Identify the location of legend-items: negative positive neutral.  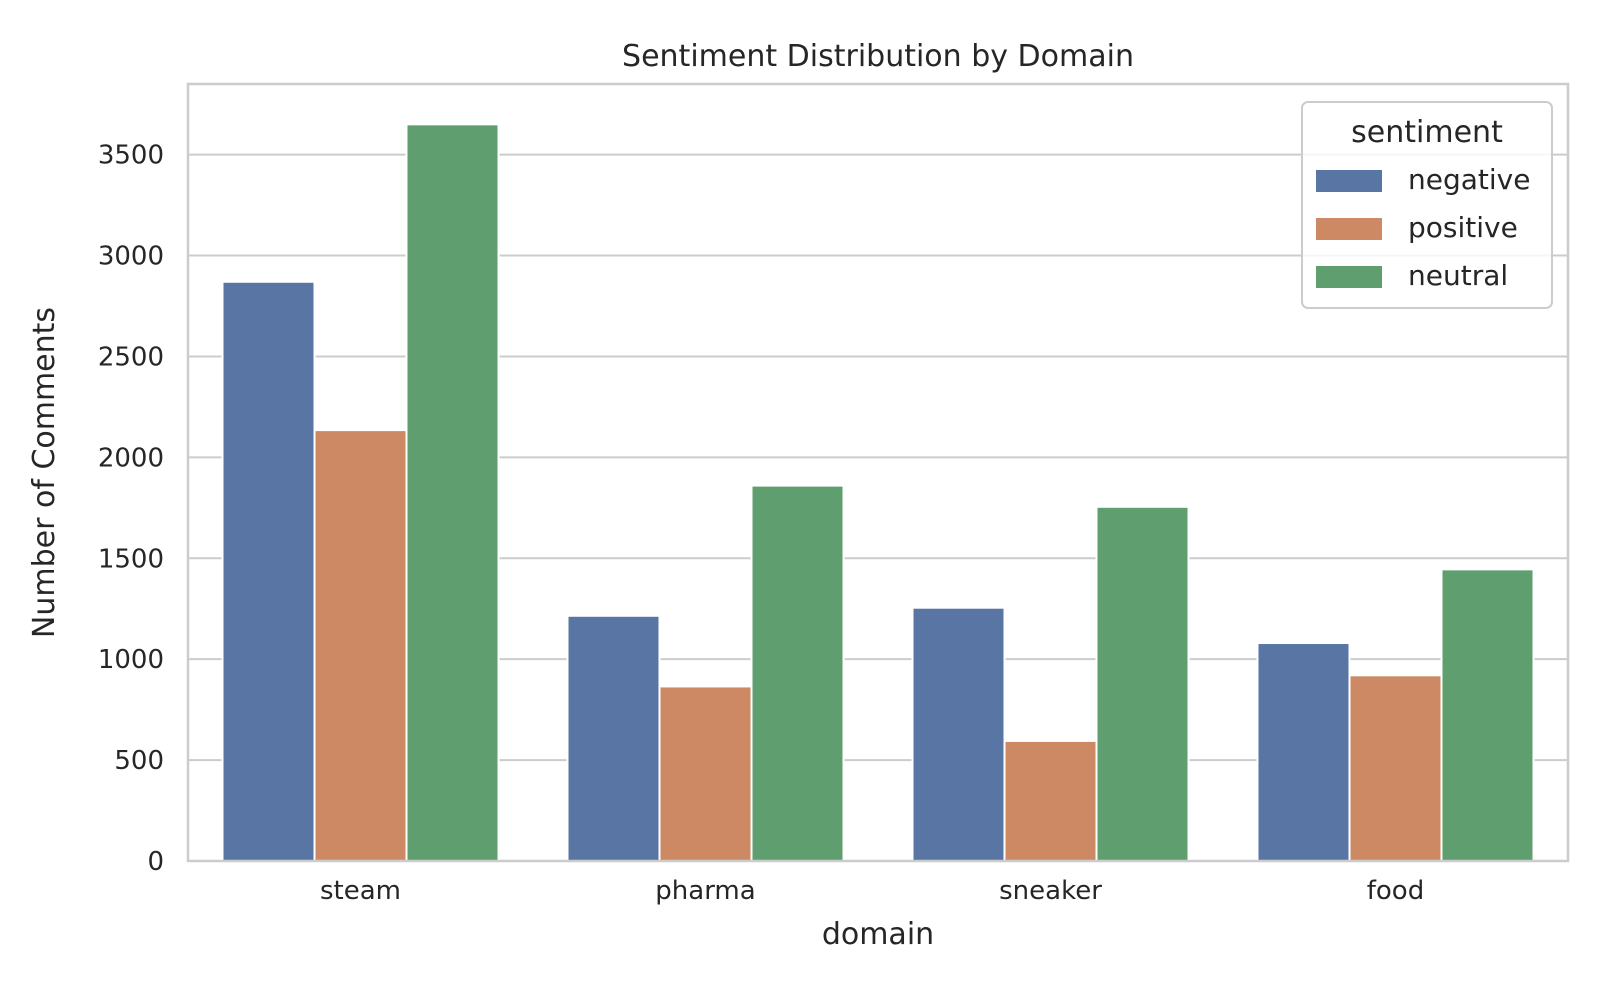
(1423, 227).